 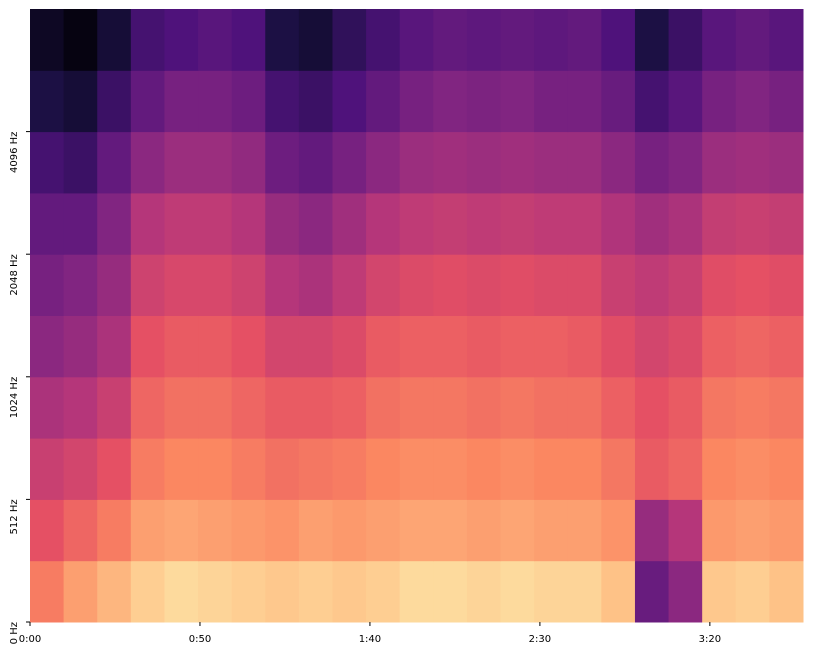 I want to click on y-tick-label: 512 Hz, so click(x=14, y=516).